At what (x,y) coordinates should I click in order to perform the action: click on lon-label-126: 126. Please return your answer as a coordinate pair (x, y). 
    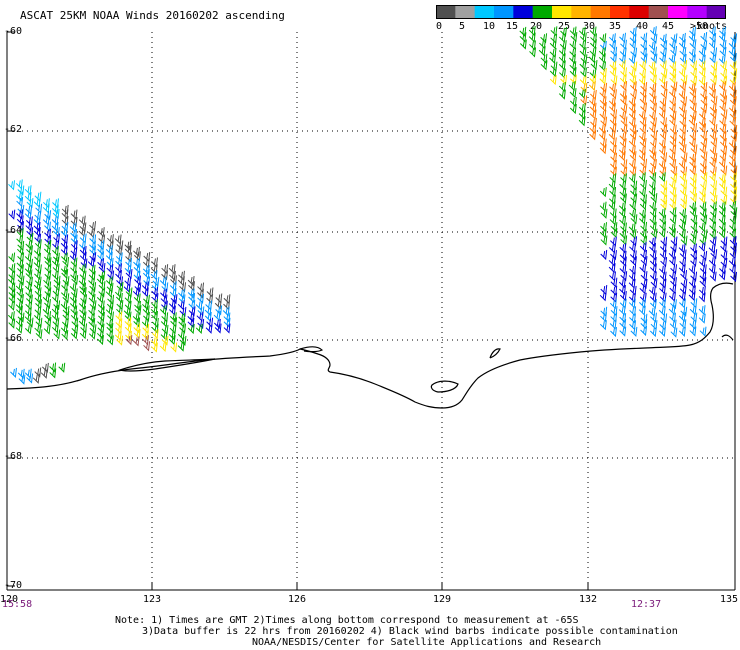
    Looking at the image, I should click on (297, 599).